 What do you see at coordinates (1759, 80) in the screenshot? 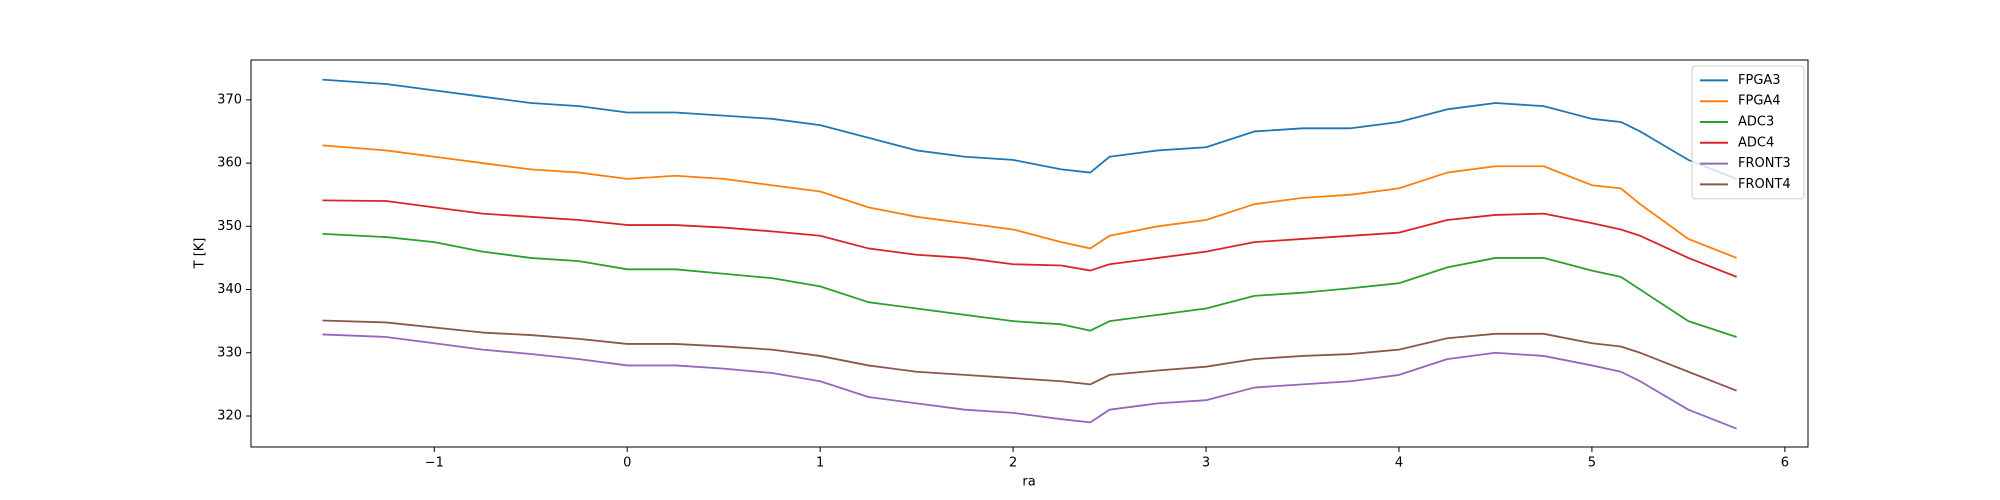
I see `legend-label: FPGA3` at bounding box center [1759, 80].